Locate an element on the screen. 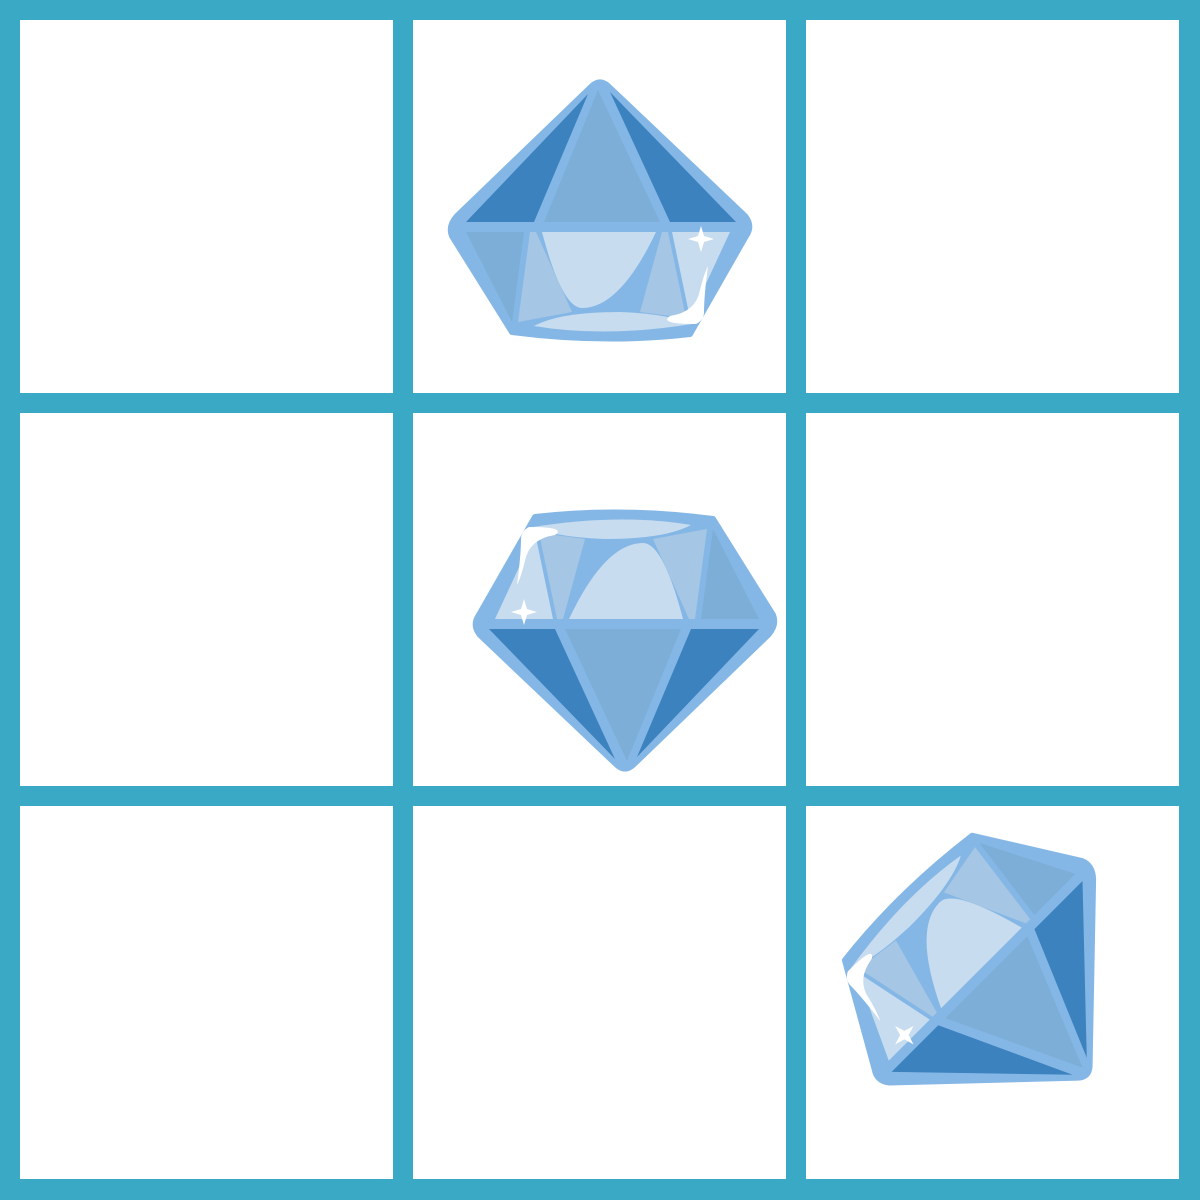 Image resolution: width=1200 pixels, height=1200 pixels. board-cell-r1c2 is located at coordinates (599, 206).